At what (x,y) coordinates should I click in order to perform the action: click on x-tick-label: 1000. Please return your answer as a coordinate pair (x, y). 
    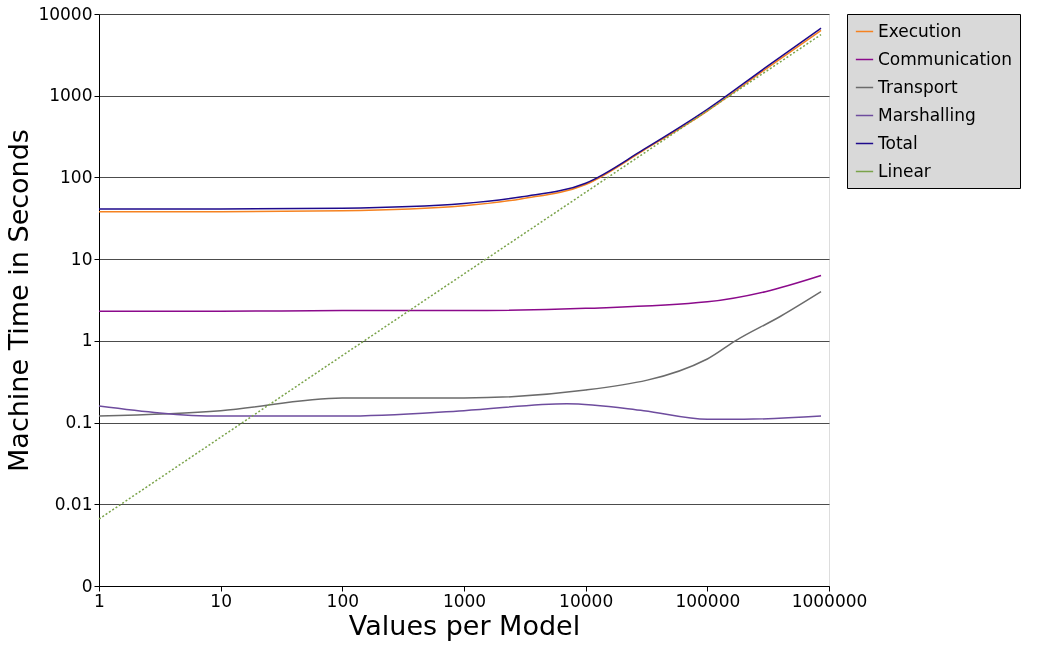
    Looking at the image, I should click on (464, 600).